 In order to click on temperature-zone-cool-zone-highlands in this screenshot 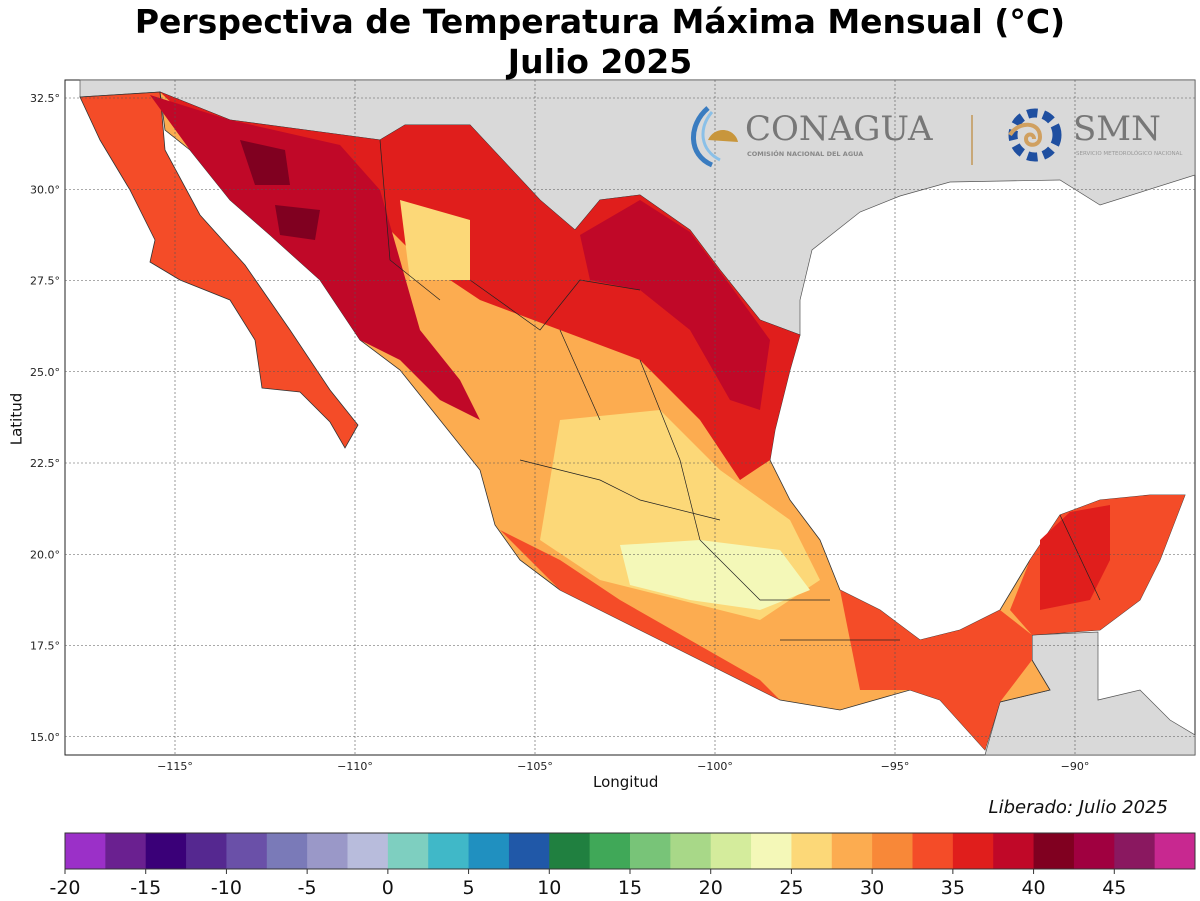, I will do `click(715, 575)`.